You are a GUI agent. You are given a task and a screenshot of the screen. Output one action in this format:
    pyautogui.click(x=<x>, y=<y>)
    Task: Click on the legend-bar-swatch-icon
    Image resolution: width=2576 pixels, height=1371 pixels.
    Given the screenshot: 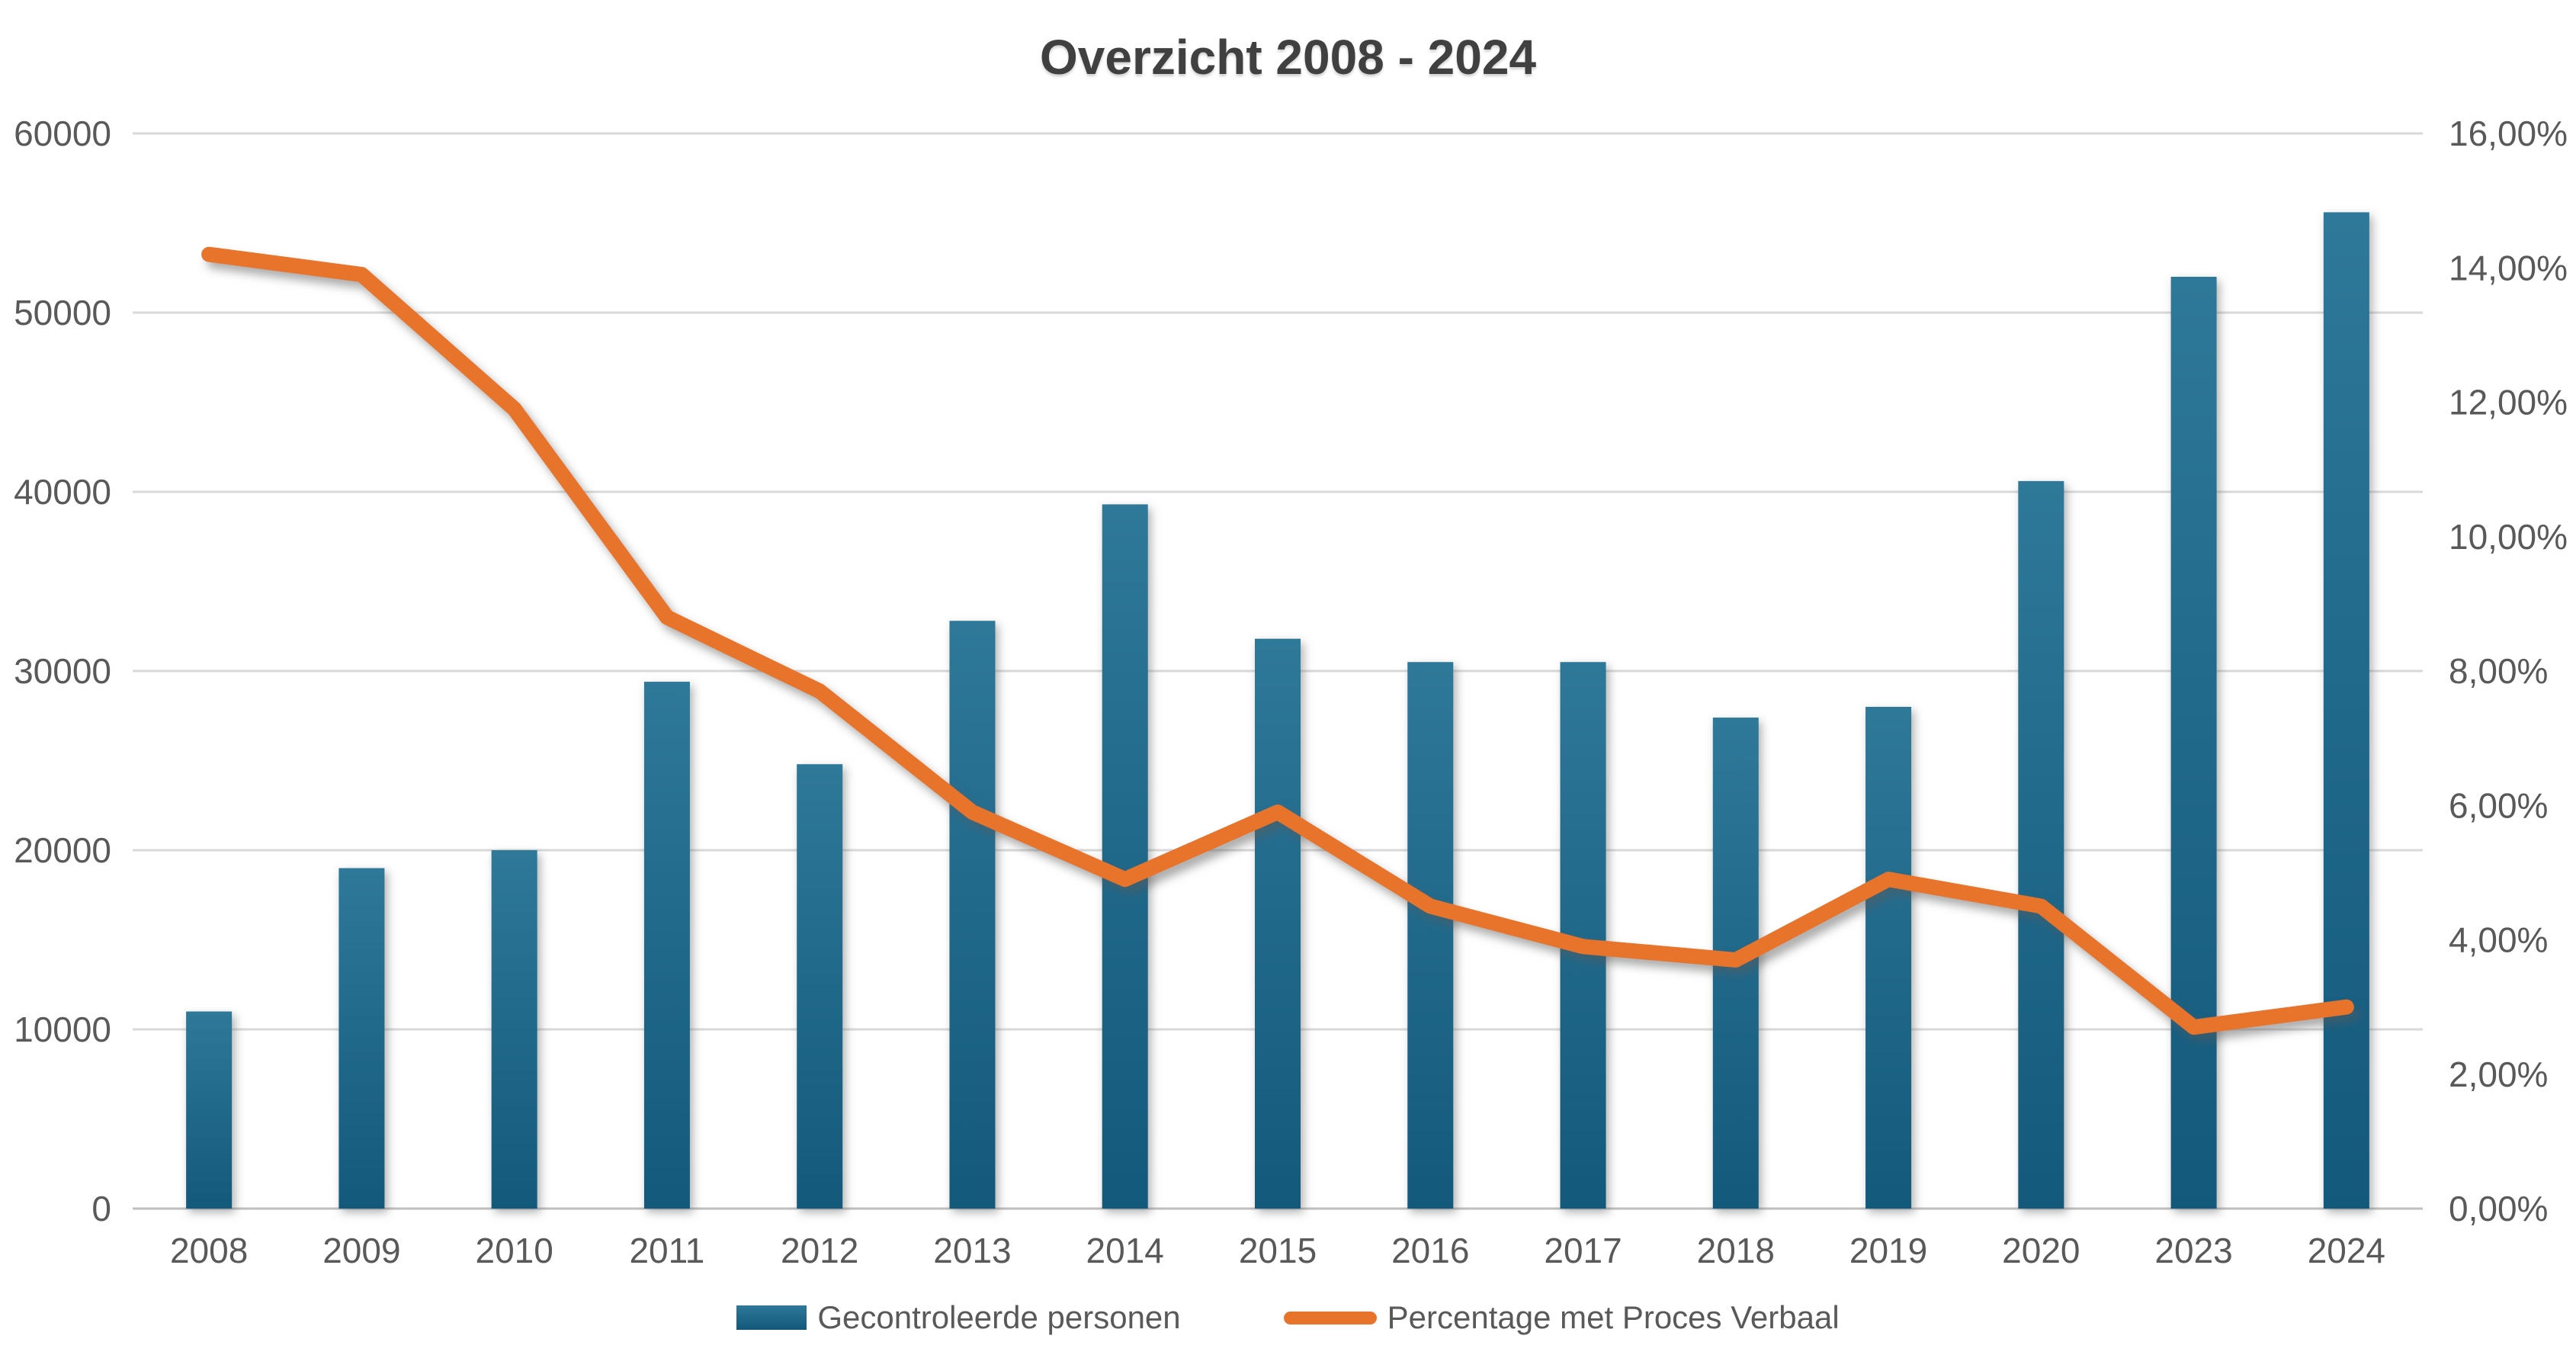 What is the action you would take?
    pyautogui.click(x=771, y=1317)
    